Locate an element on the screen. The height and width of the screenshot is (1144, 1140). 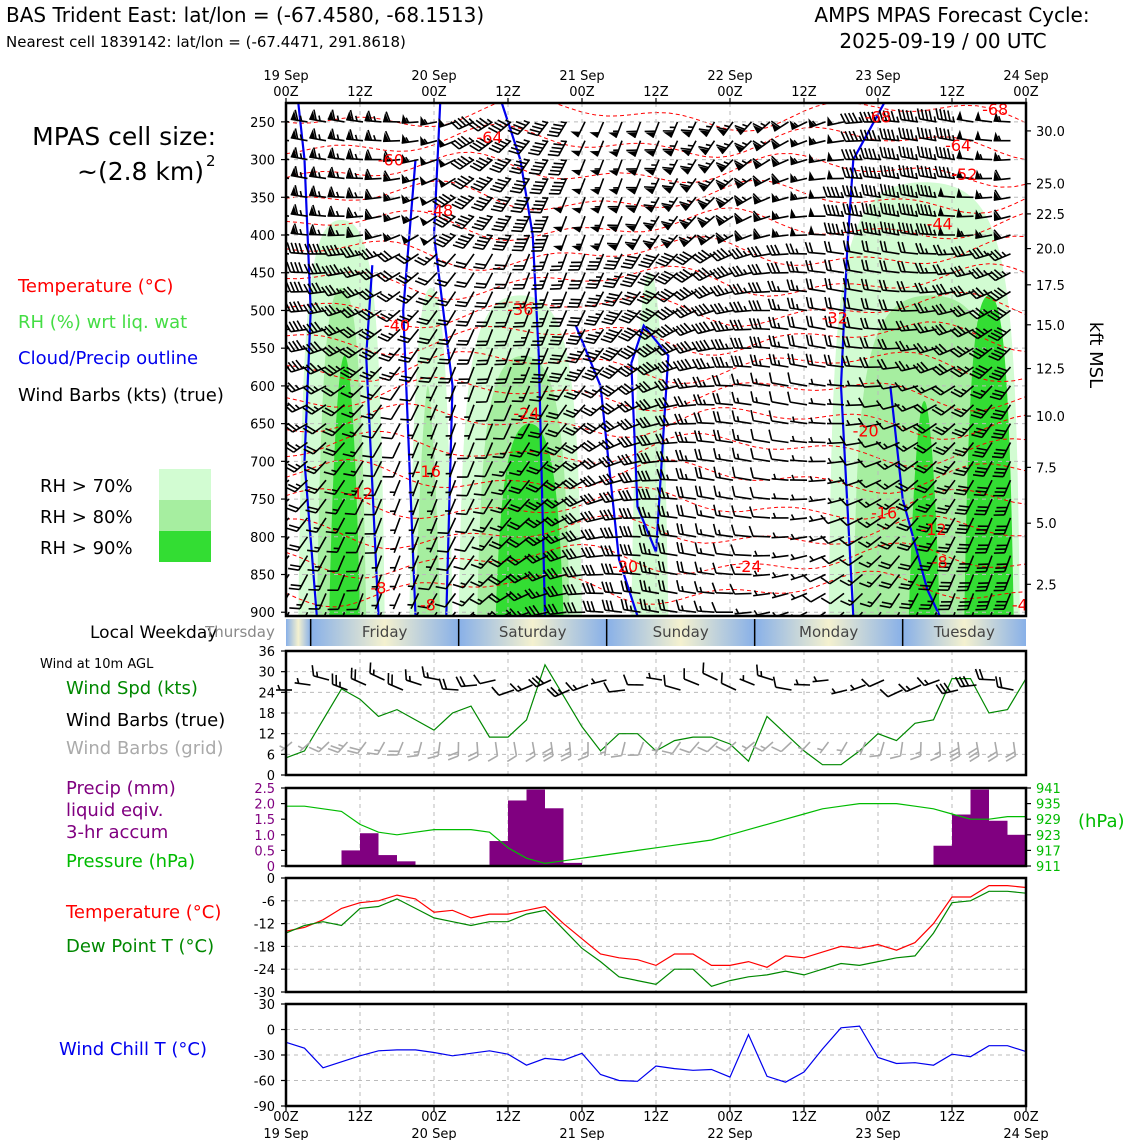
panel-y-tick-label: 6 is located at coordinates (271, 755).